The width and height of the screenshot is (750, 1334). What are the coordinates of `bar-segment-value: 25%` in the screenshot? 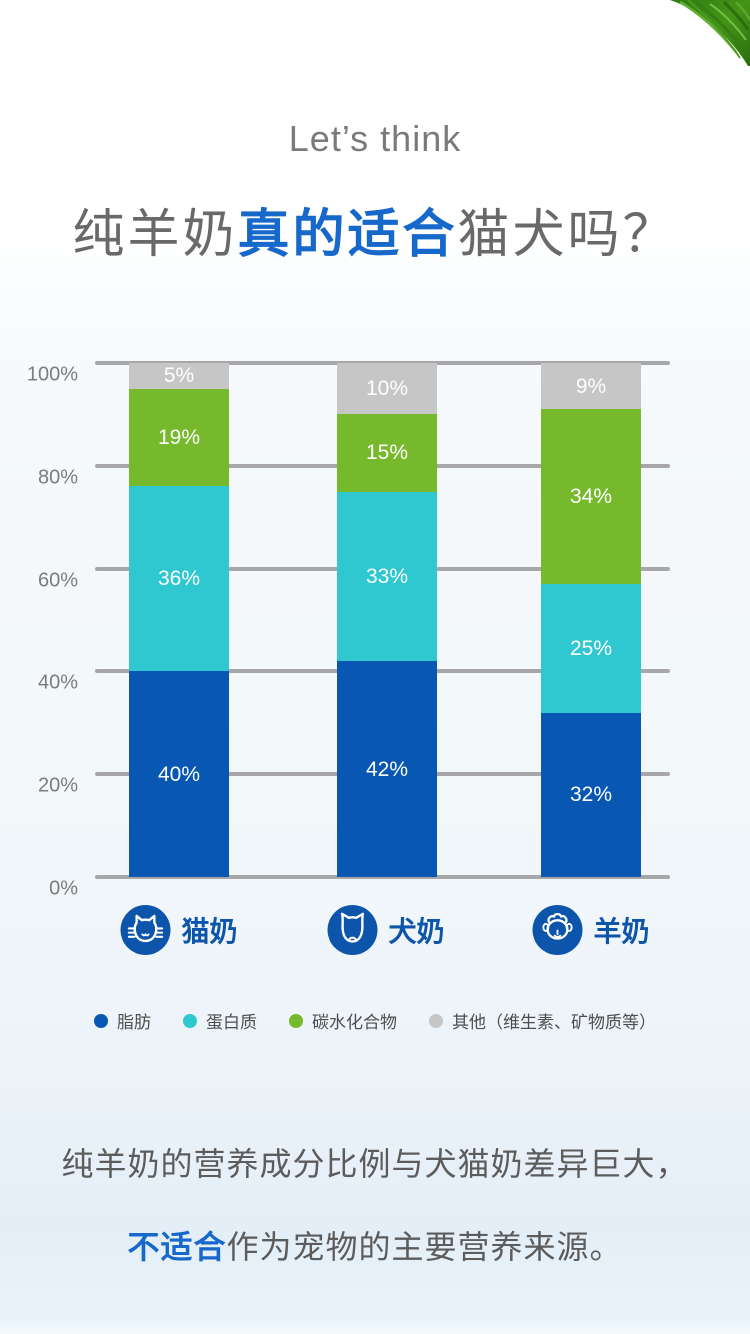 It's located at (591, 648).